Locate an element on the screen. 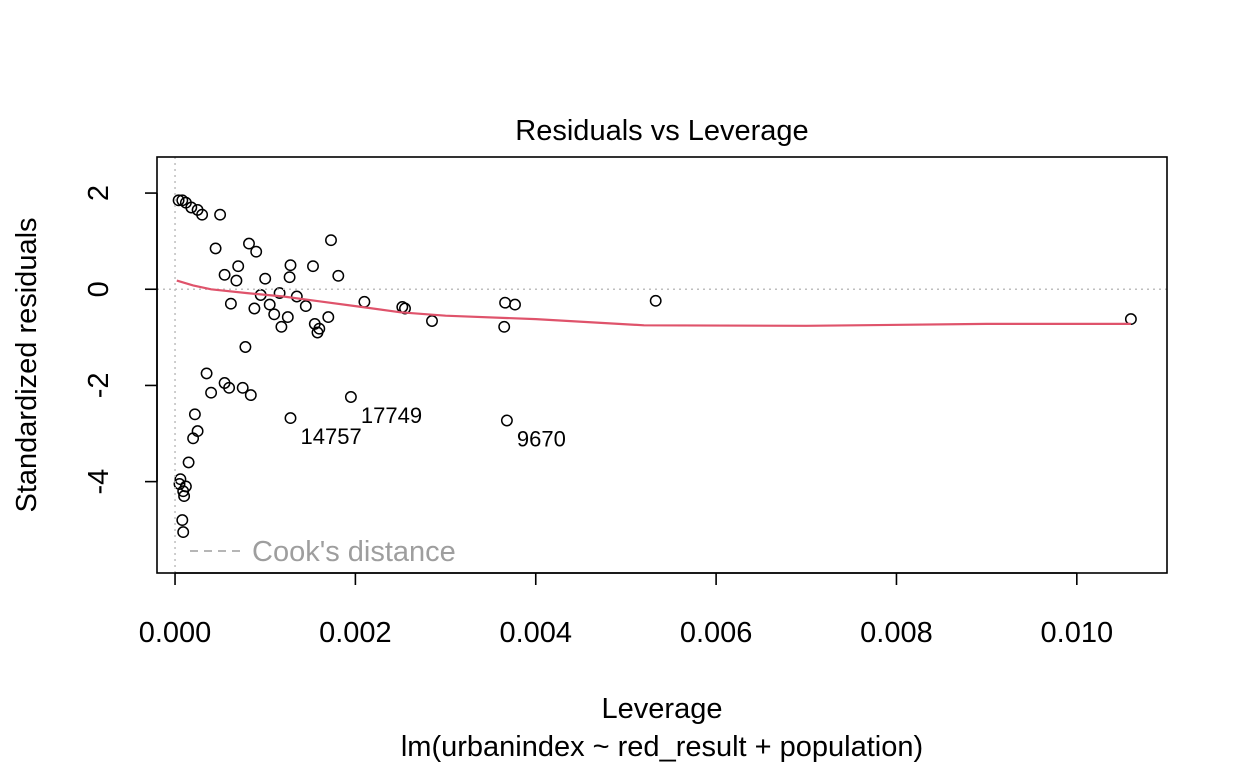 The image size is (1248, 768). legend-cooks-distance: Cook's distance is located at coordinates (354, 552).